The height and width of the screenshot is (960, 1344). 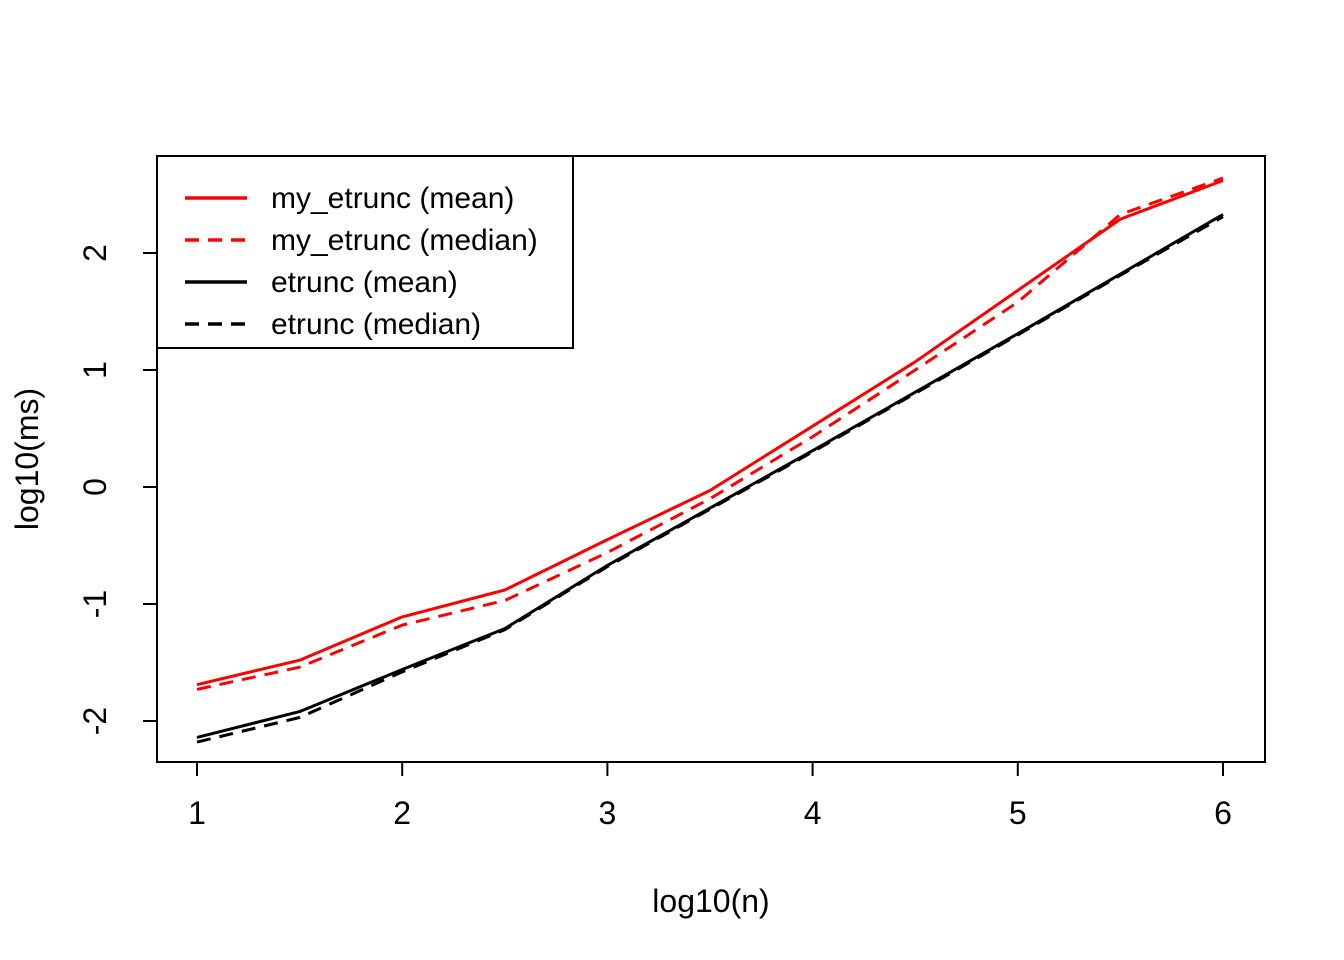 What do you see at coordinates (95, 604) in the screenshot?
I see `y-axis-tick-label: -1` at bounding box center [95, 604].